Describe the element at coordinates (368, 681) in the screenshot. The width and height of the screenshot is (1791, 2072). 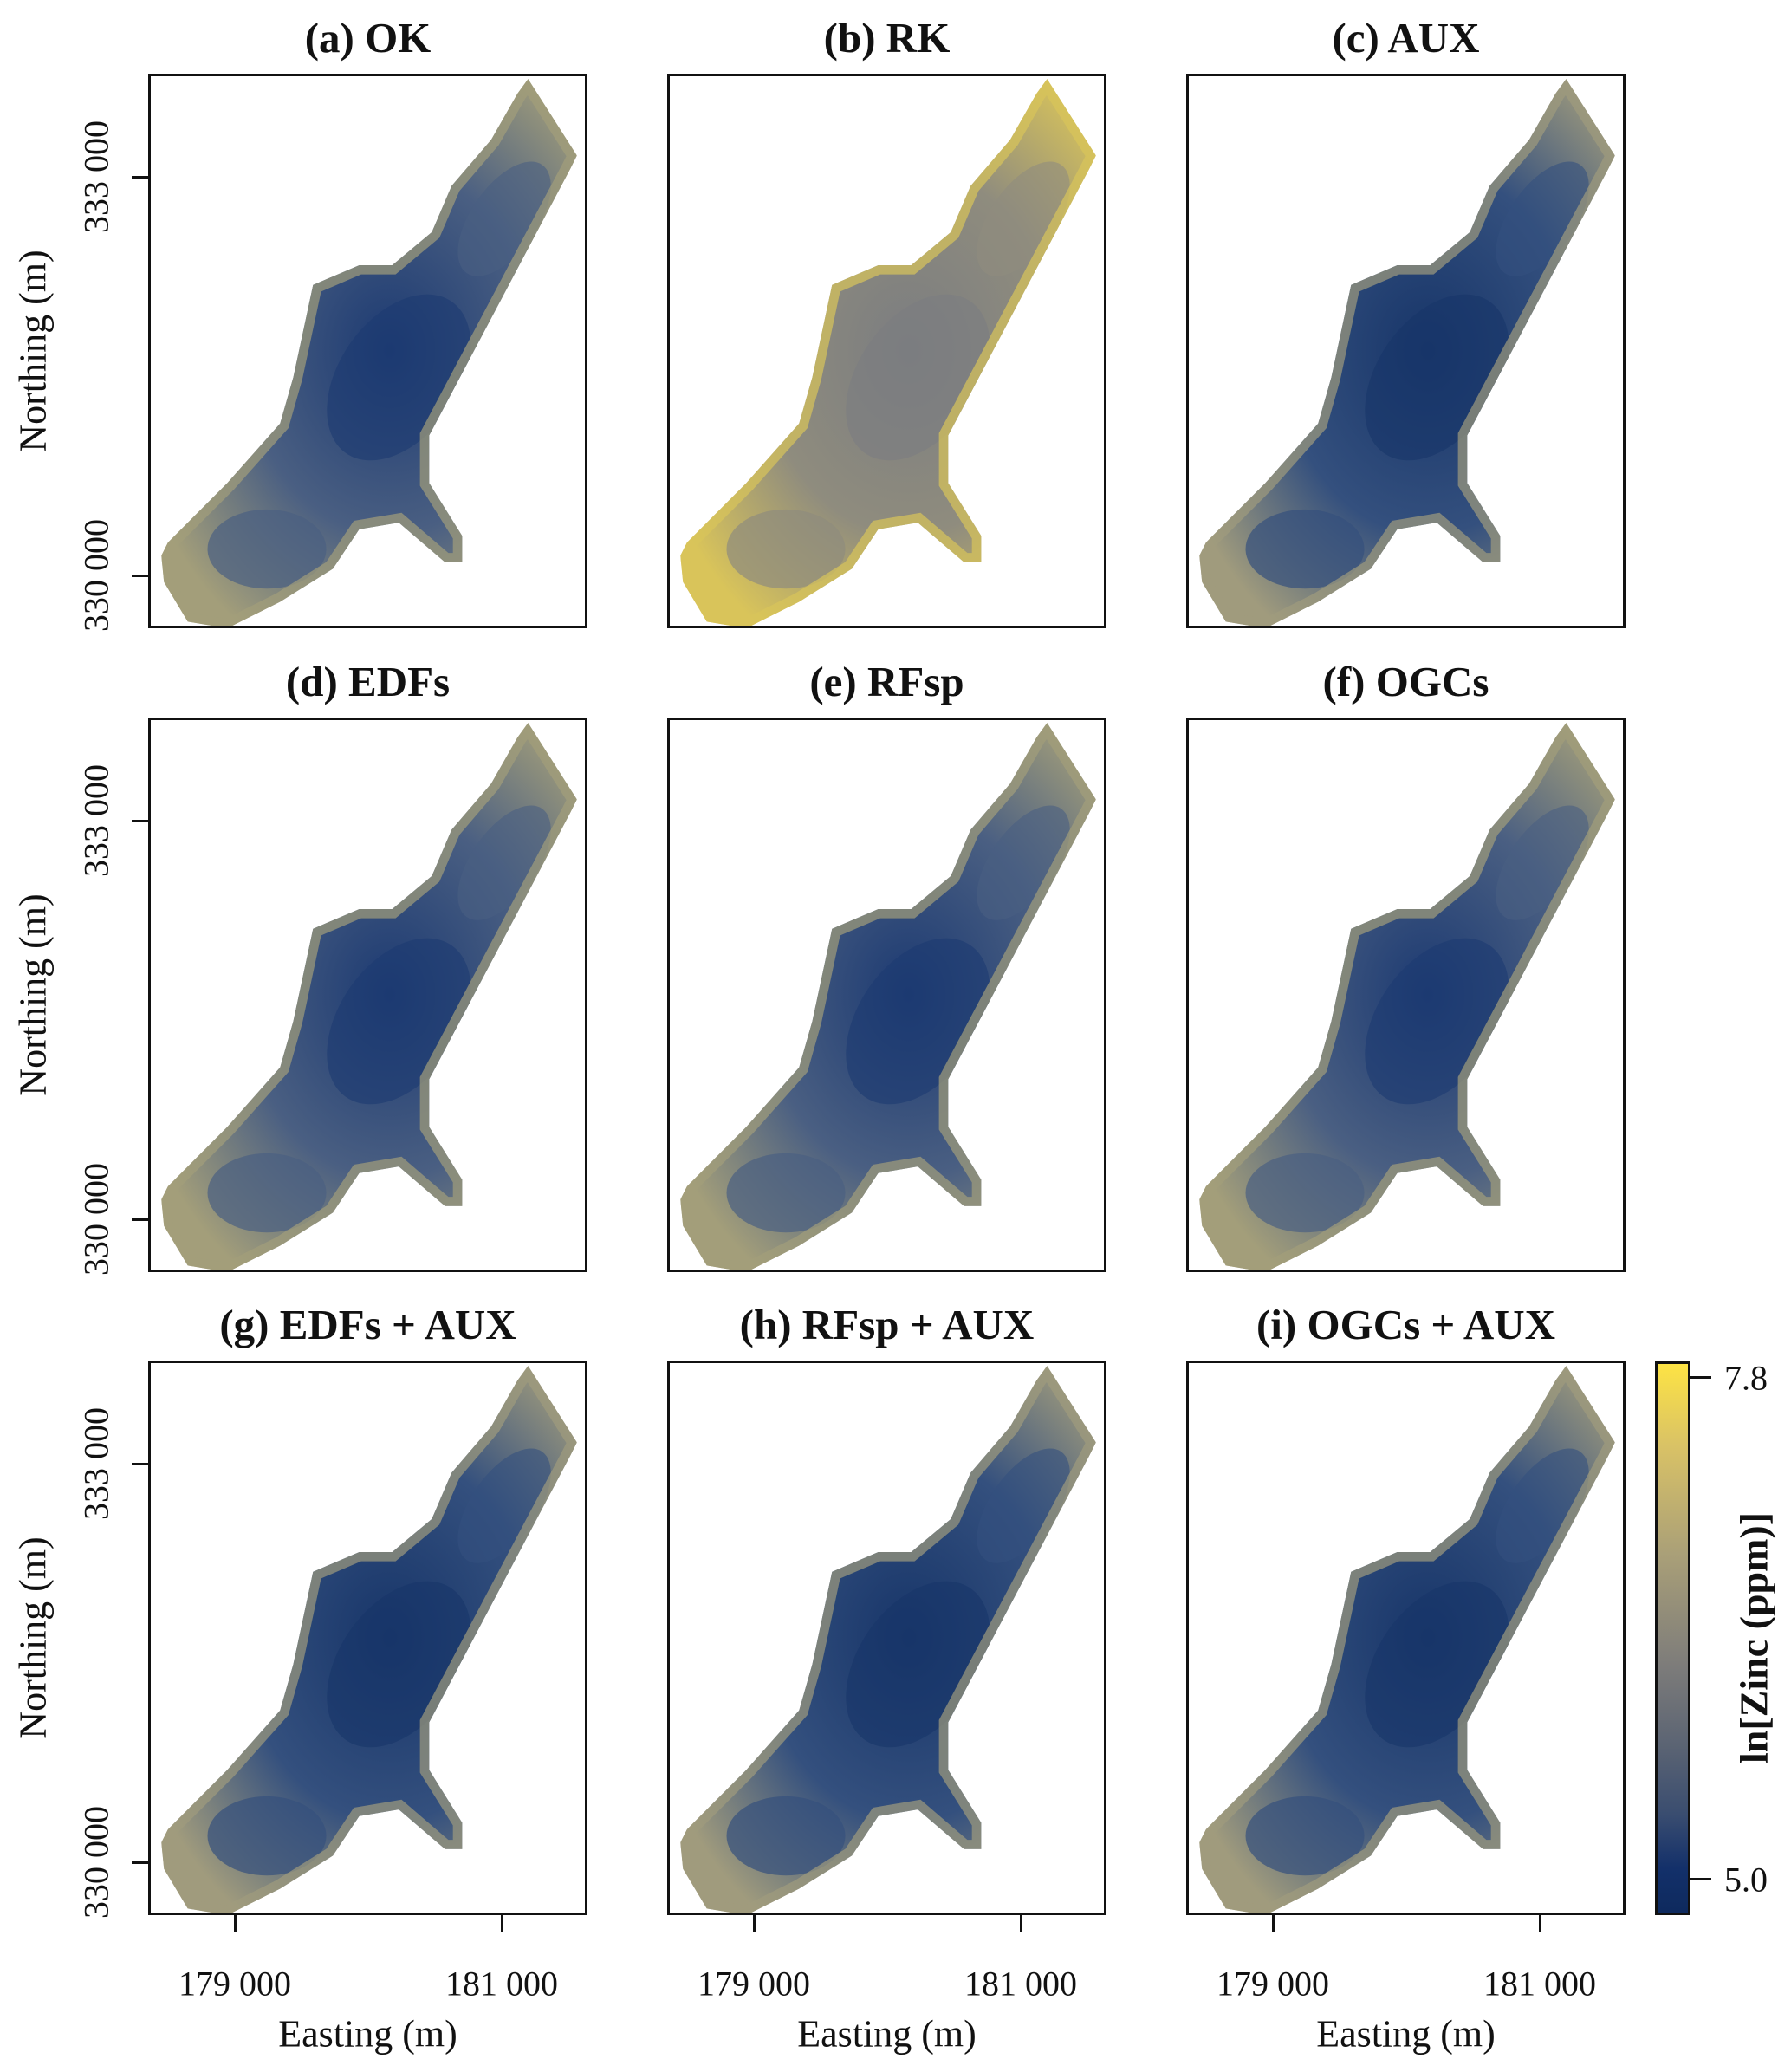
I see `panel-title: (d) EDFs` at that location.